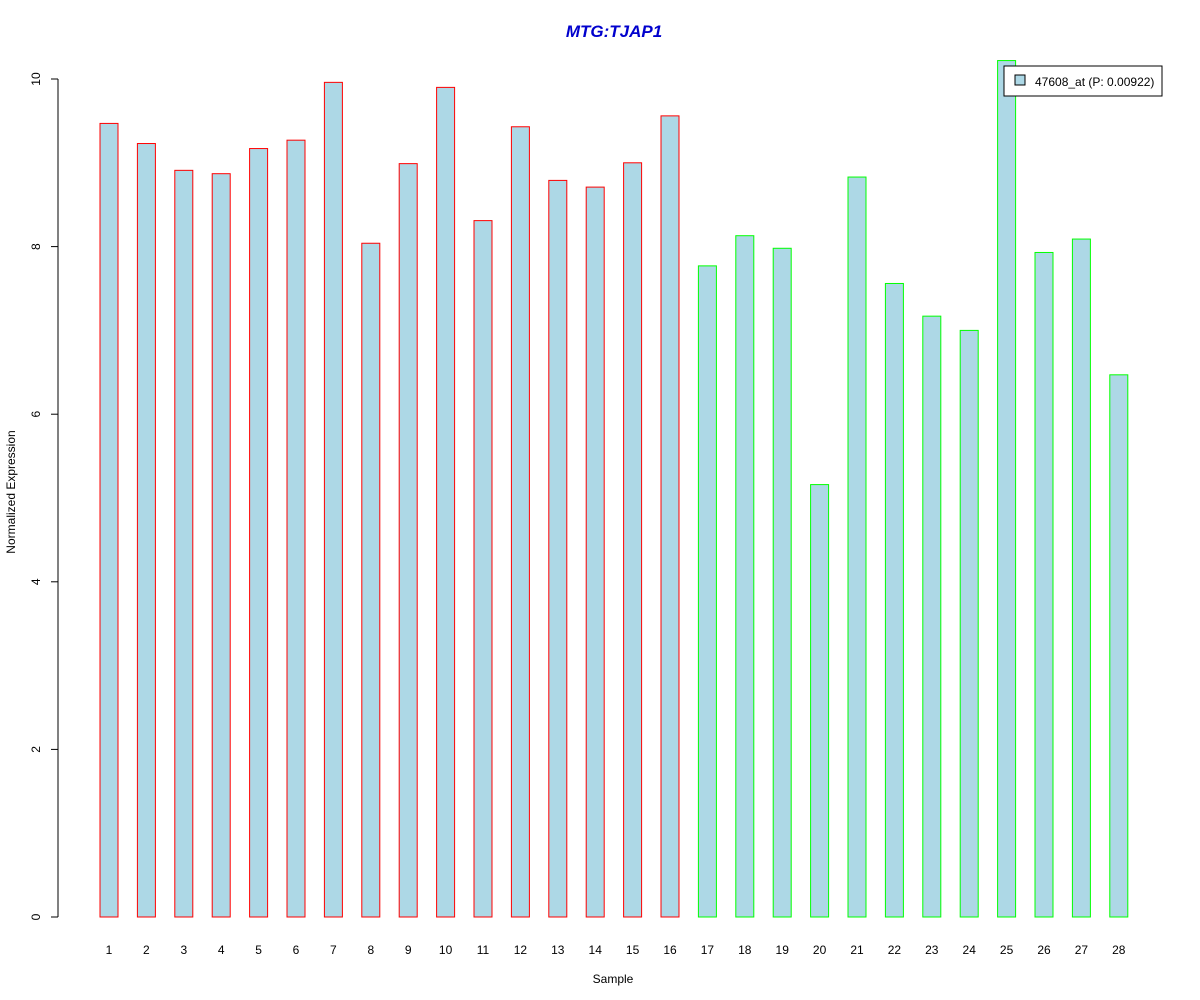 Image resolution: width=1200 pixels, height=1000 pixels. I want to click on y-tick-label: 6, so click(36, 414).